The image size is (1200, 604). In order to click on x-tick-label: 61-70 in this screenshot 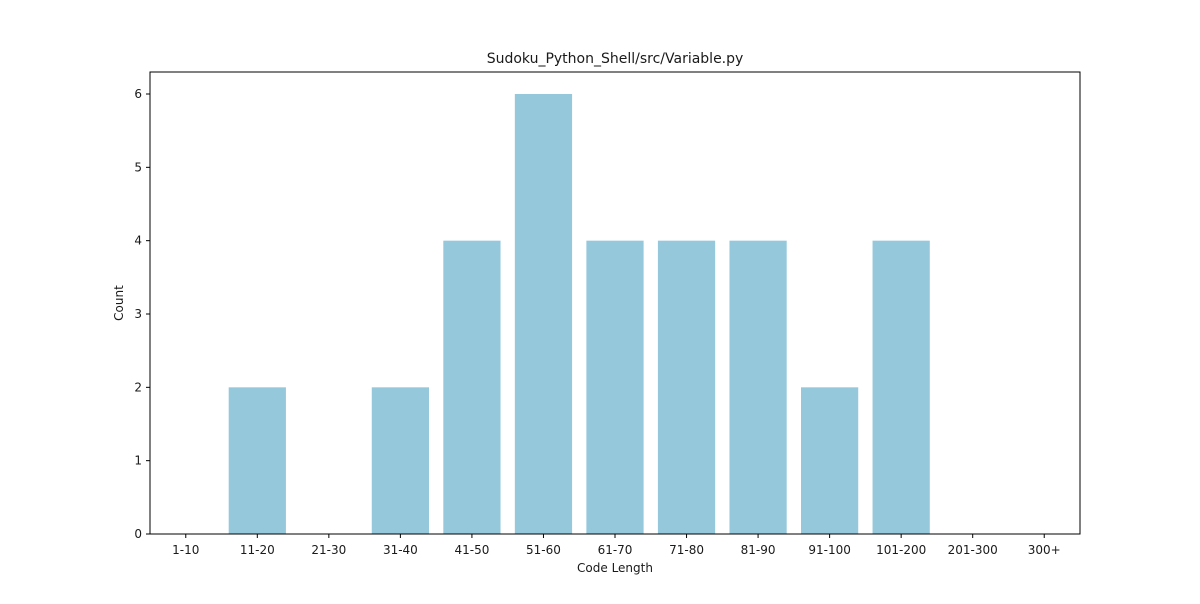, I will do `click(615, 550)`.